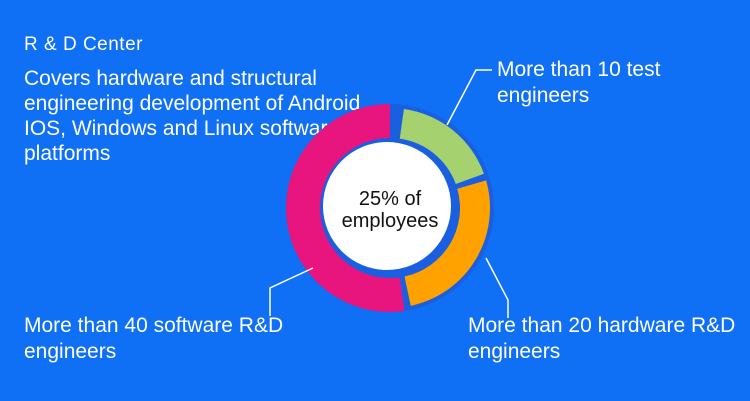  Describe the element at coordinates (602, 338) in the screenshot. I see `slice-label-hardware-engineers: More than 20 hardware R&D engineers` at that location.